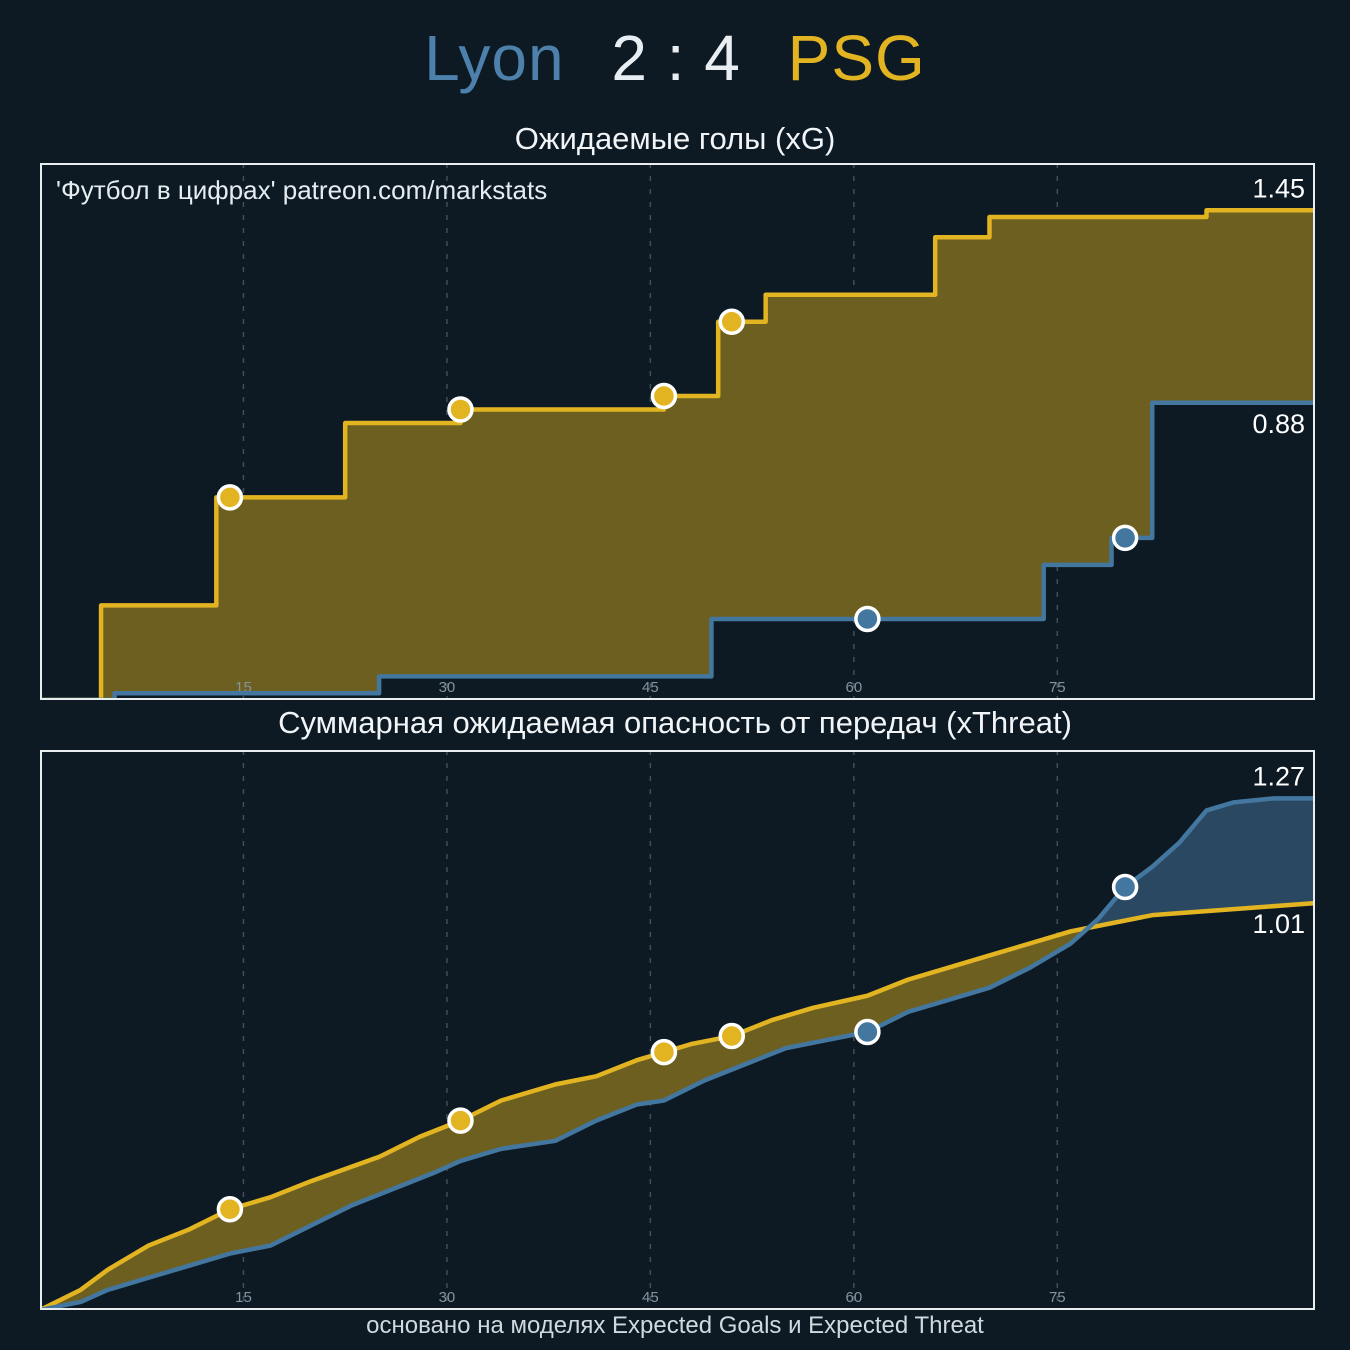 The height and width of the screenshot is (1350, 1350). What do you see at coordinates (856, 58) in the screenshot?
I see `away-team-name: PSG` at bounding box center [856, 58].